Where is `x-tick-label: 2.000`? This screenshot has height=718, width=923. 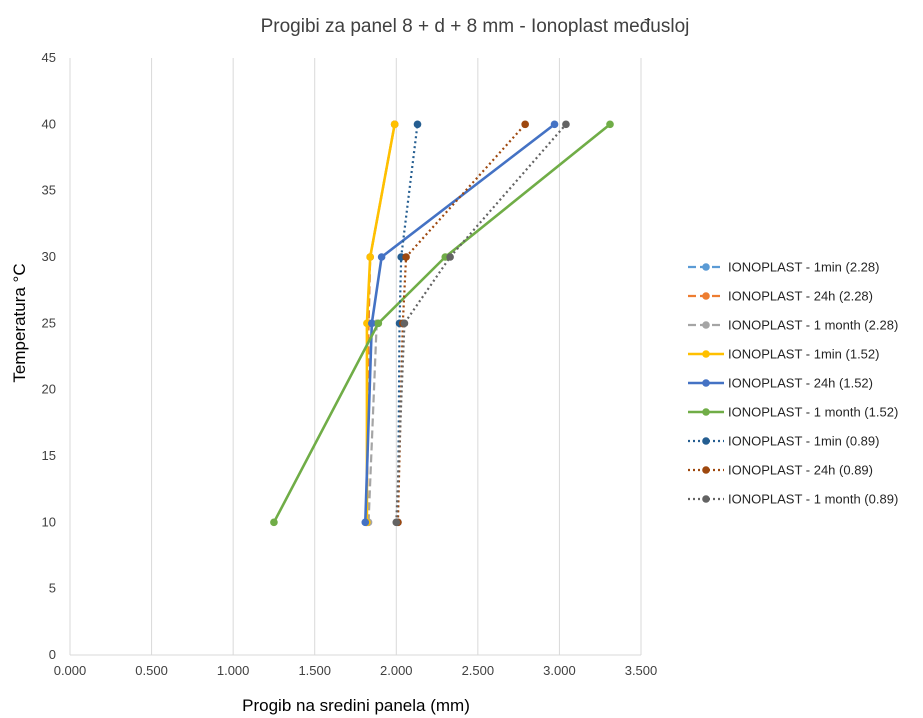
x-tick-label: 2.000 is located at coordinates (396, 670).